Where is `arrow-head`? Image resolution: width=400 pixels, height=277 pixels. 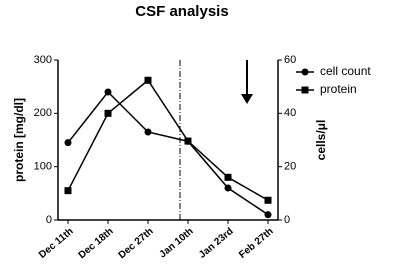
arrow-head is located at coordinates (247, 99).